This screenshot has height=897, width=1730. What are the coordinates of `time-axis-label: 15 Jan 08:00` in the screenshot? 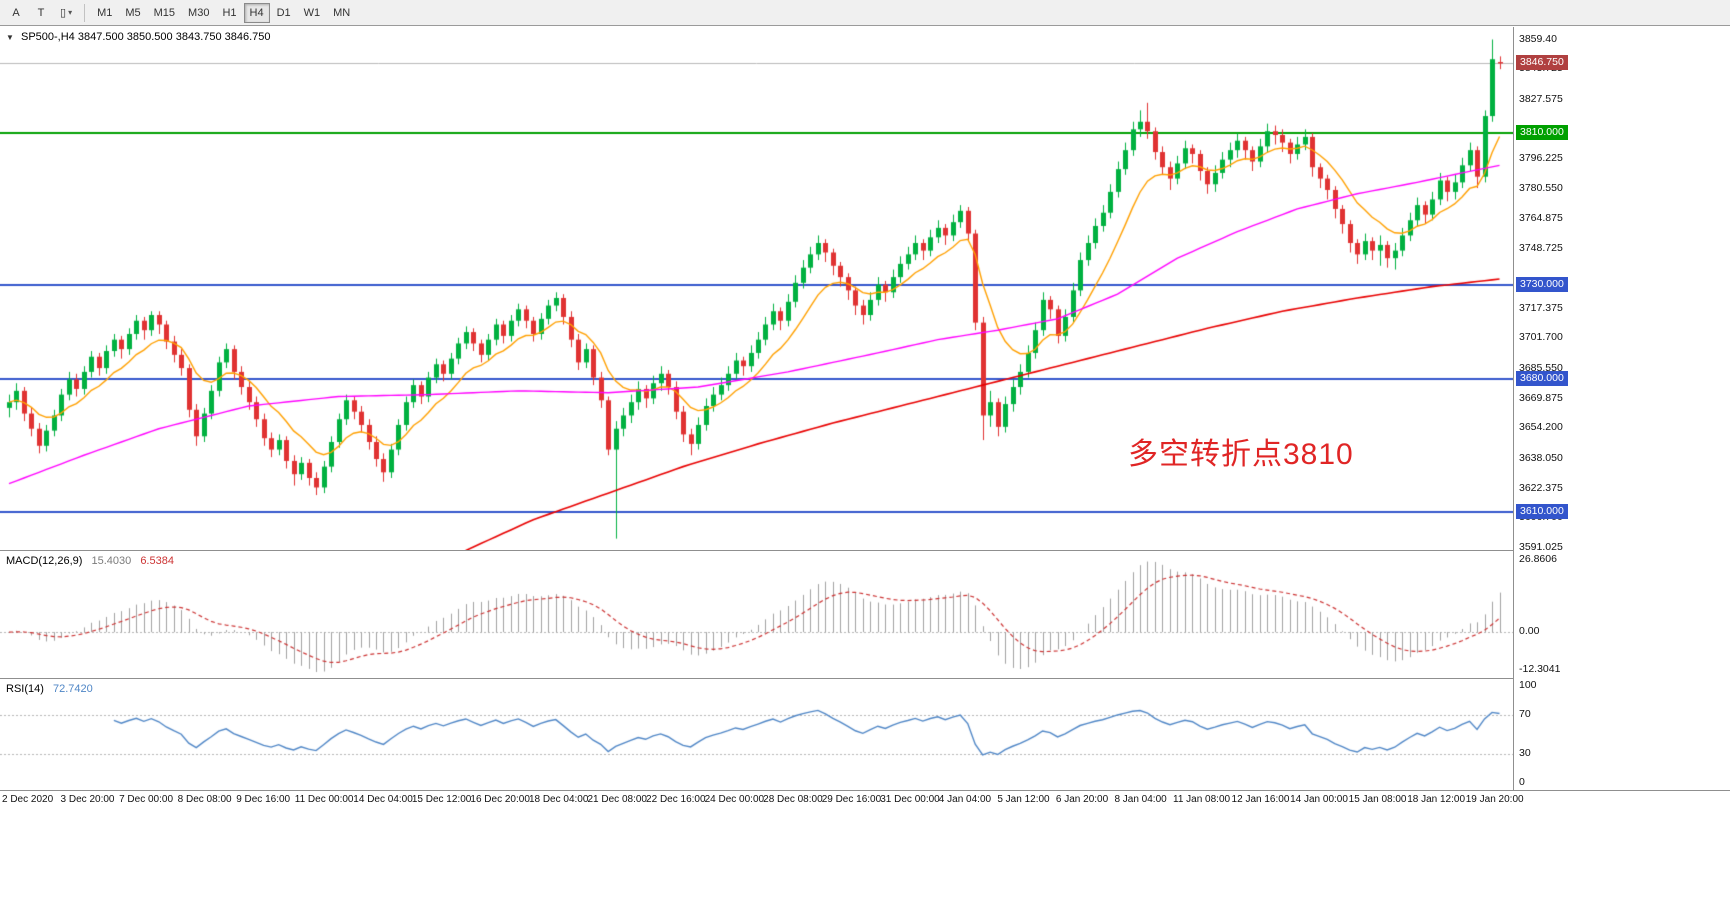 It's located at (1377, 799).